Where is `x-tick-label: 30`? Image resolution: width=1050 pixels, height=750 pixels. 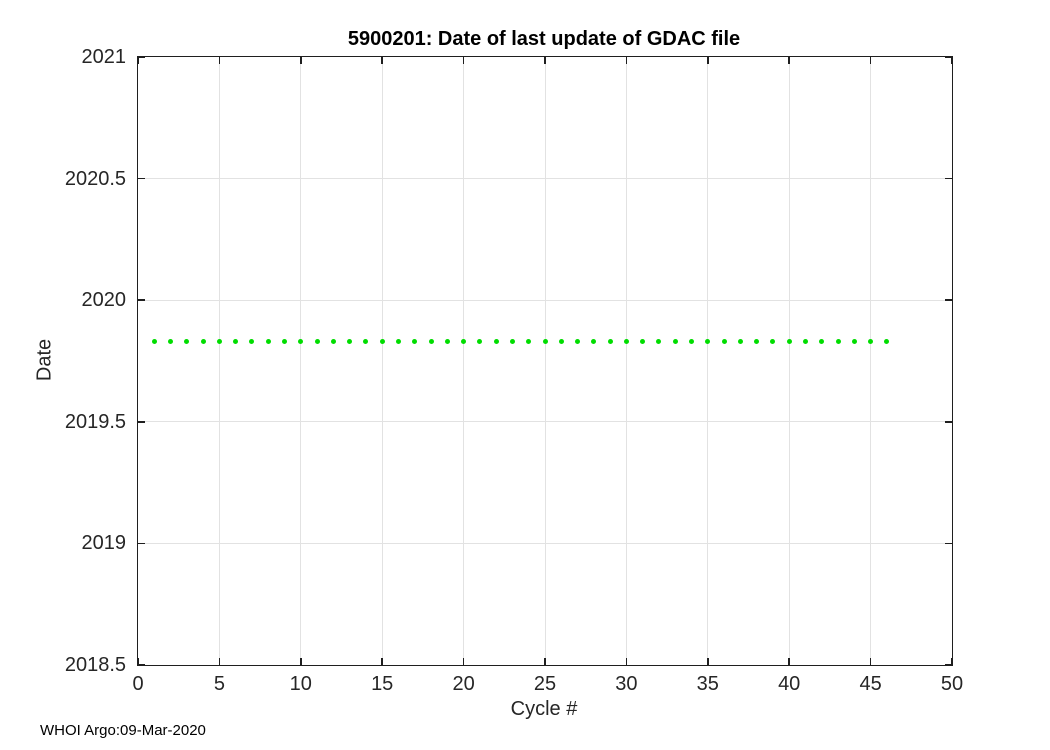 x-tick-label: 30 is located at coordinates (626, 684).